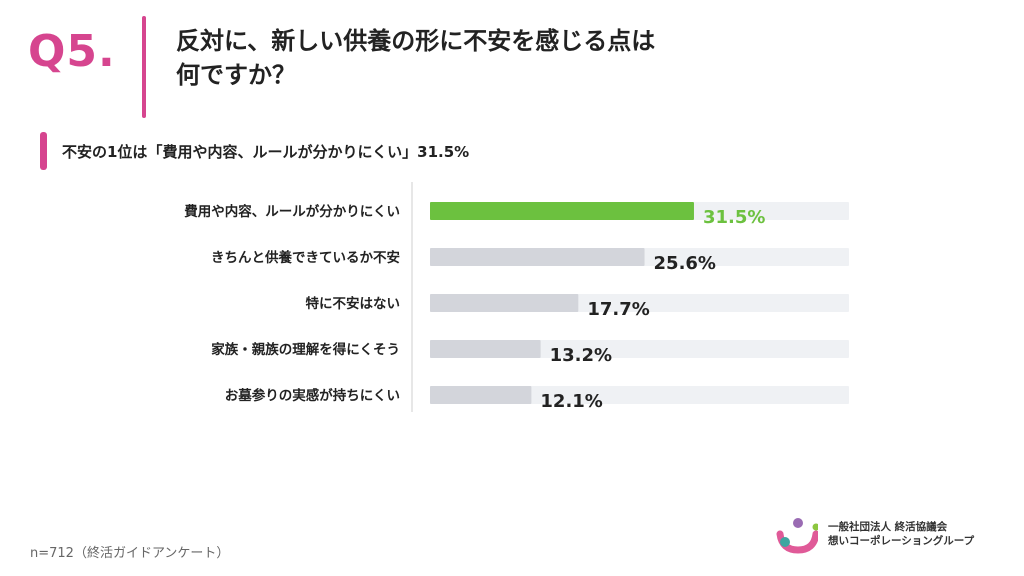  Describe the element at coordinates (312, 395) in the screenshot. I see `category-label: お墓参りの実感が持ちにくい` at that location.